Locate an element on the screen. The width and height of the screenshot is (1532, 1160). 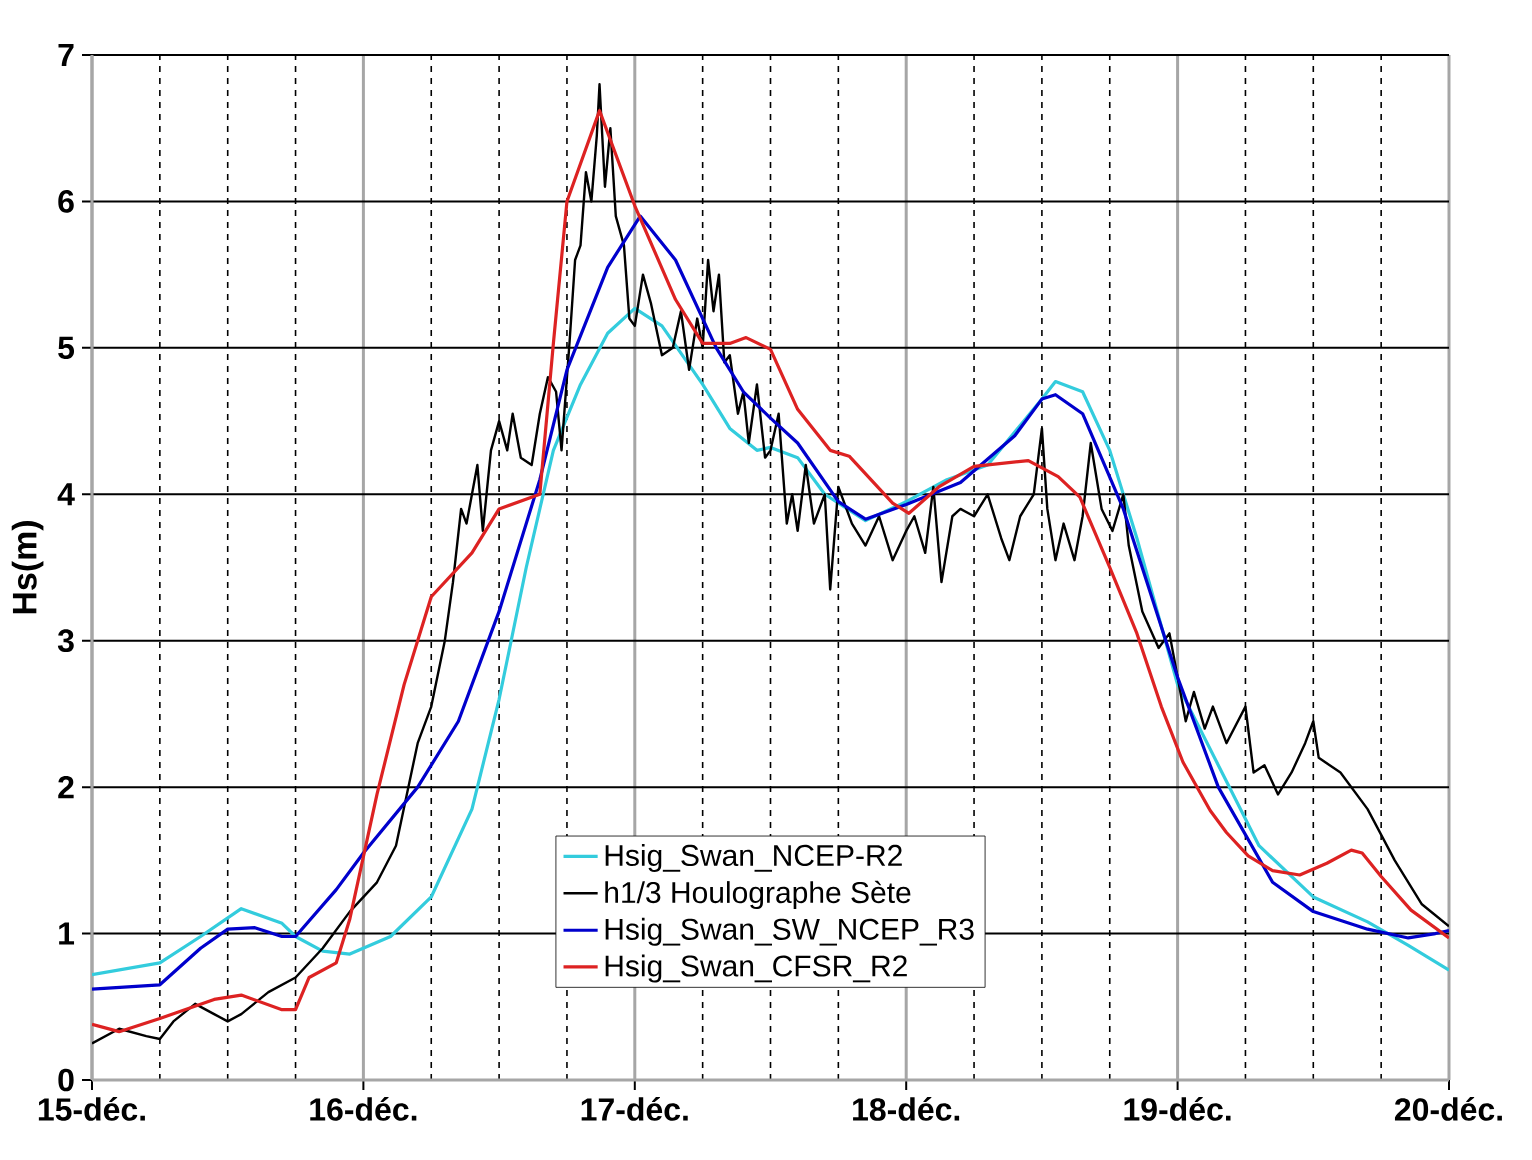
y-tick-label: 6 is located at coordinates (66, 201).